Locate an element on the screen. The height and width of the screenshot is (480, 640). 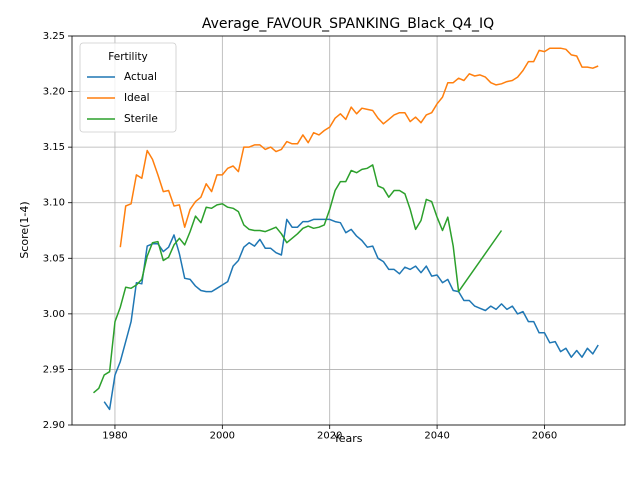
x-axis-title: Years is located at coordinates (347, 438).